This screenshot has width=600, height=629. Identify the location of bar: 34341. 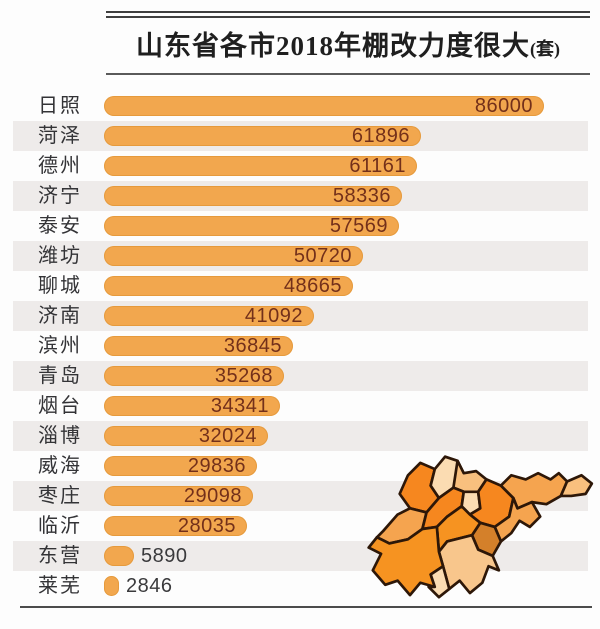
(192, 406).